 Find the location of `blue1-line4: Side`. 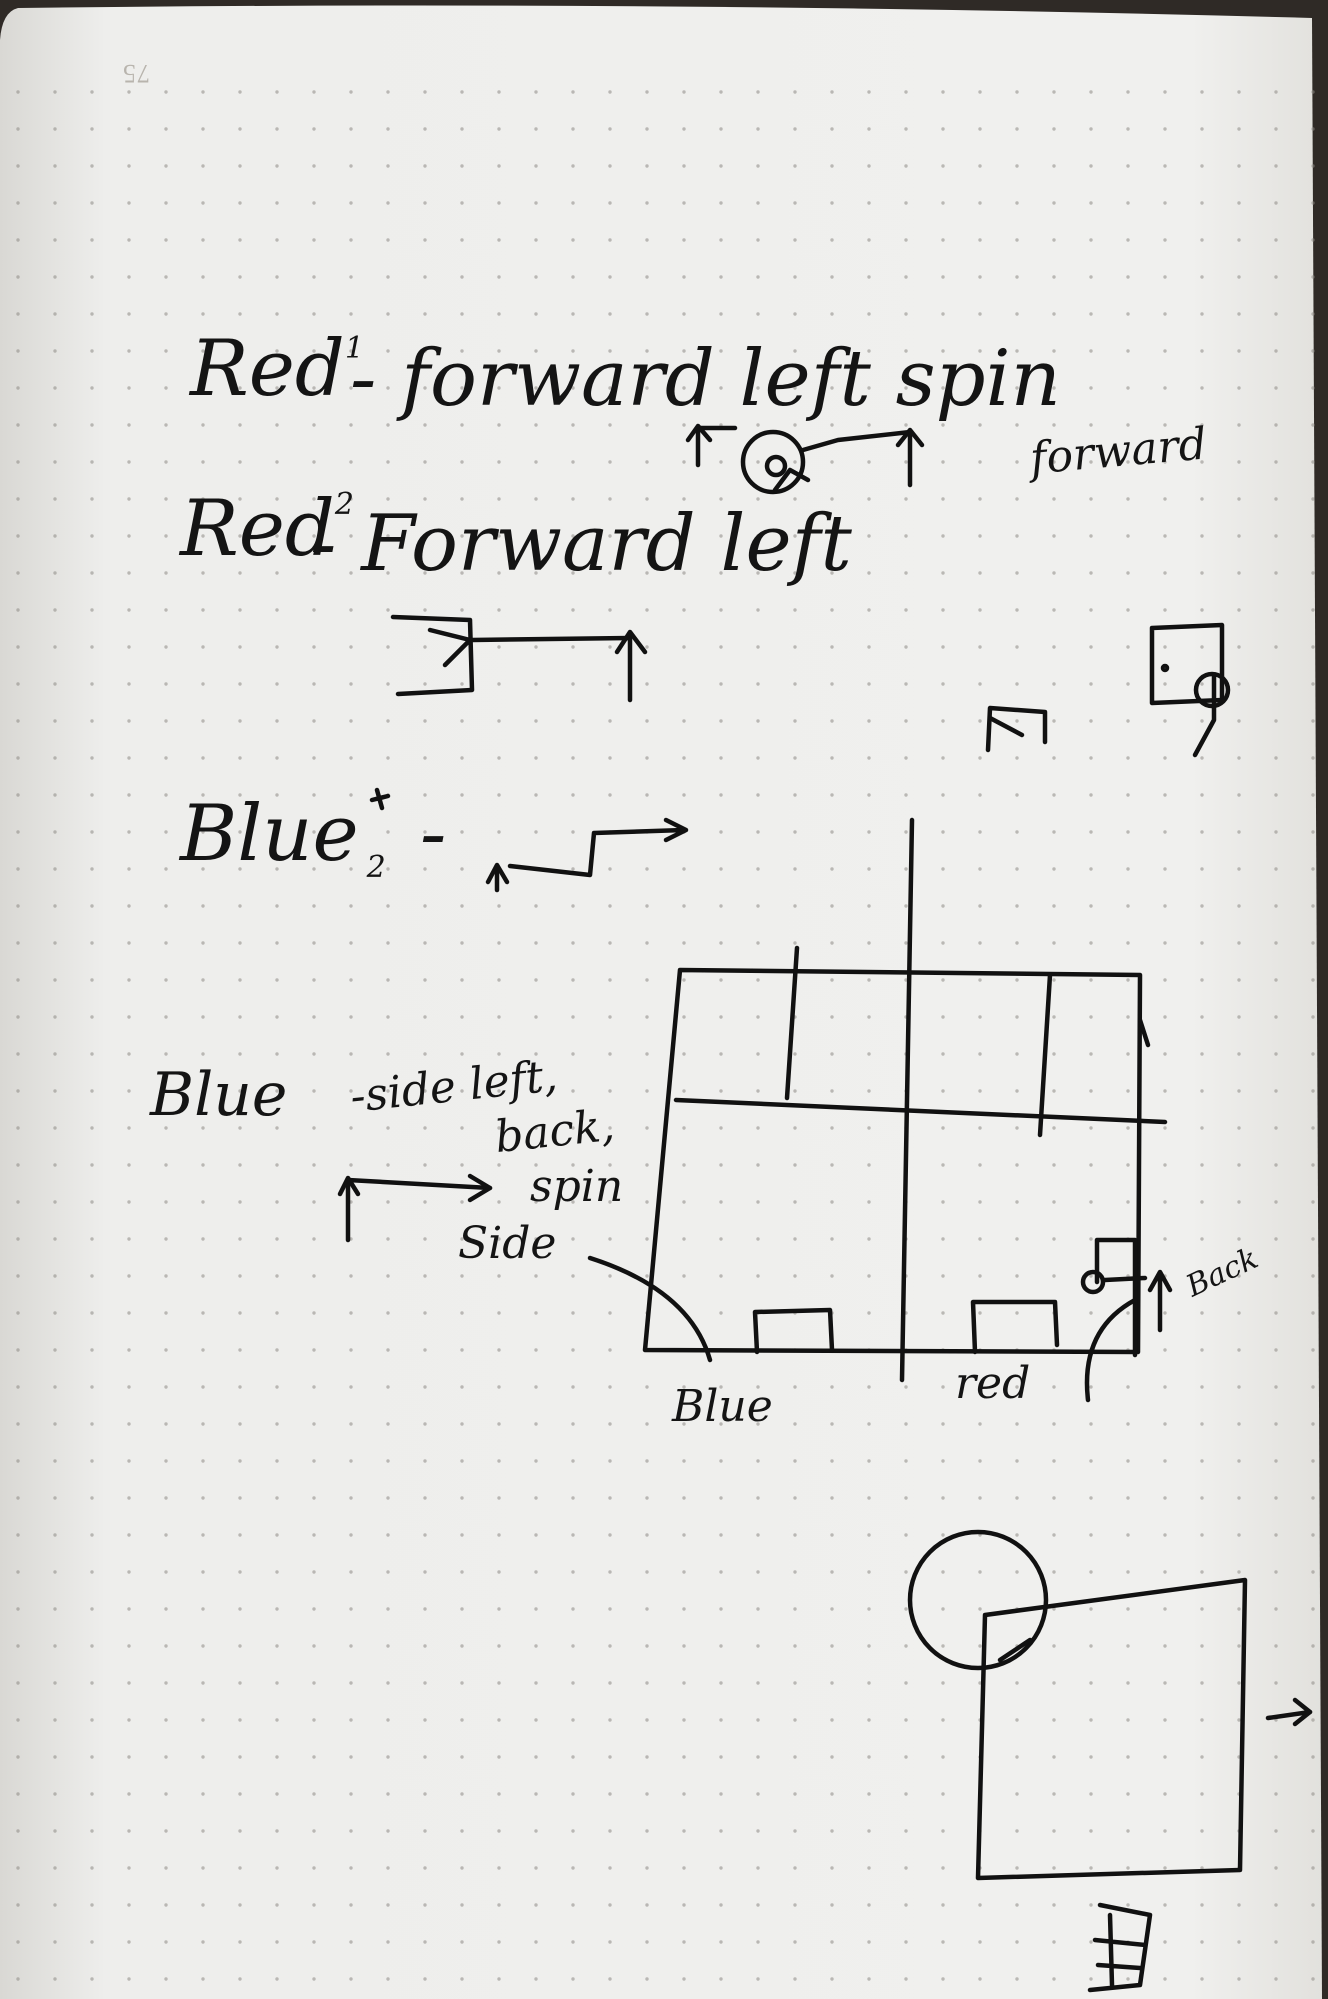

blue1-line4: Side is located at coordinates (507, 1243).